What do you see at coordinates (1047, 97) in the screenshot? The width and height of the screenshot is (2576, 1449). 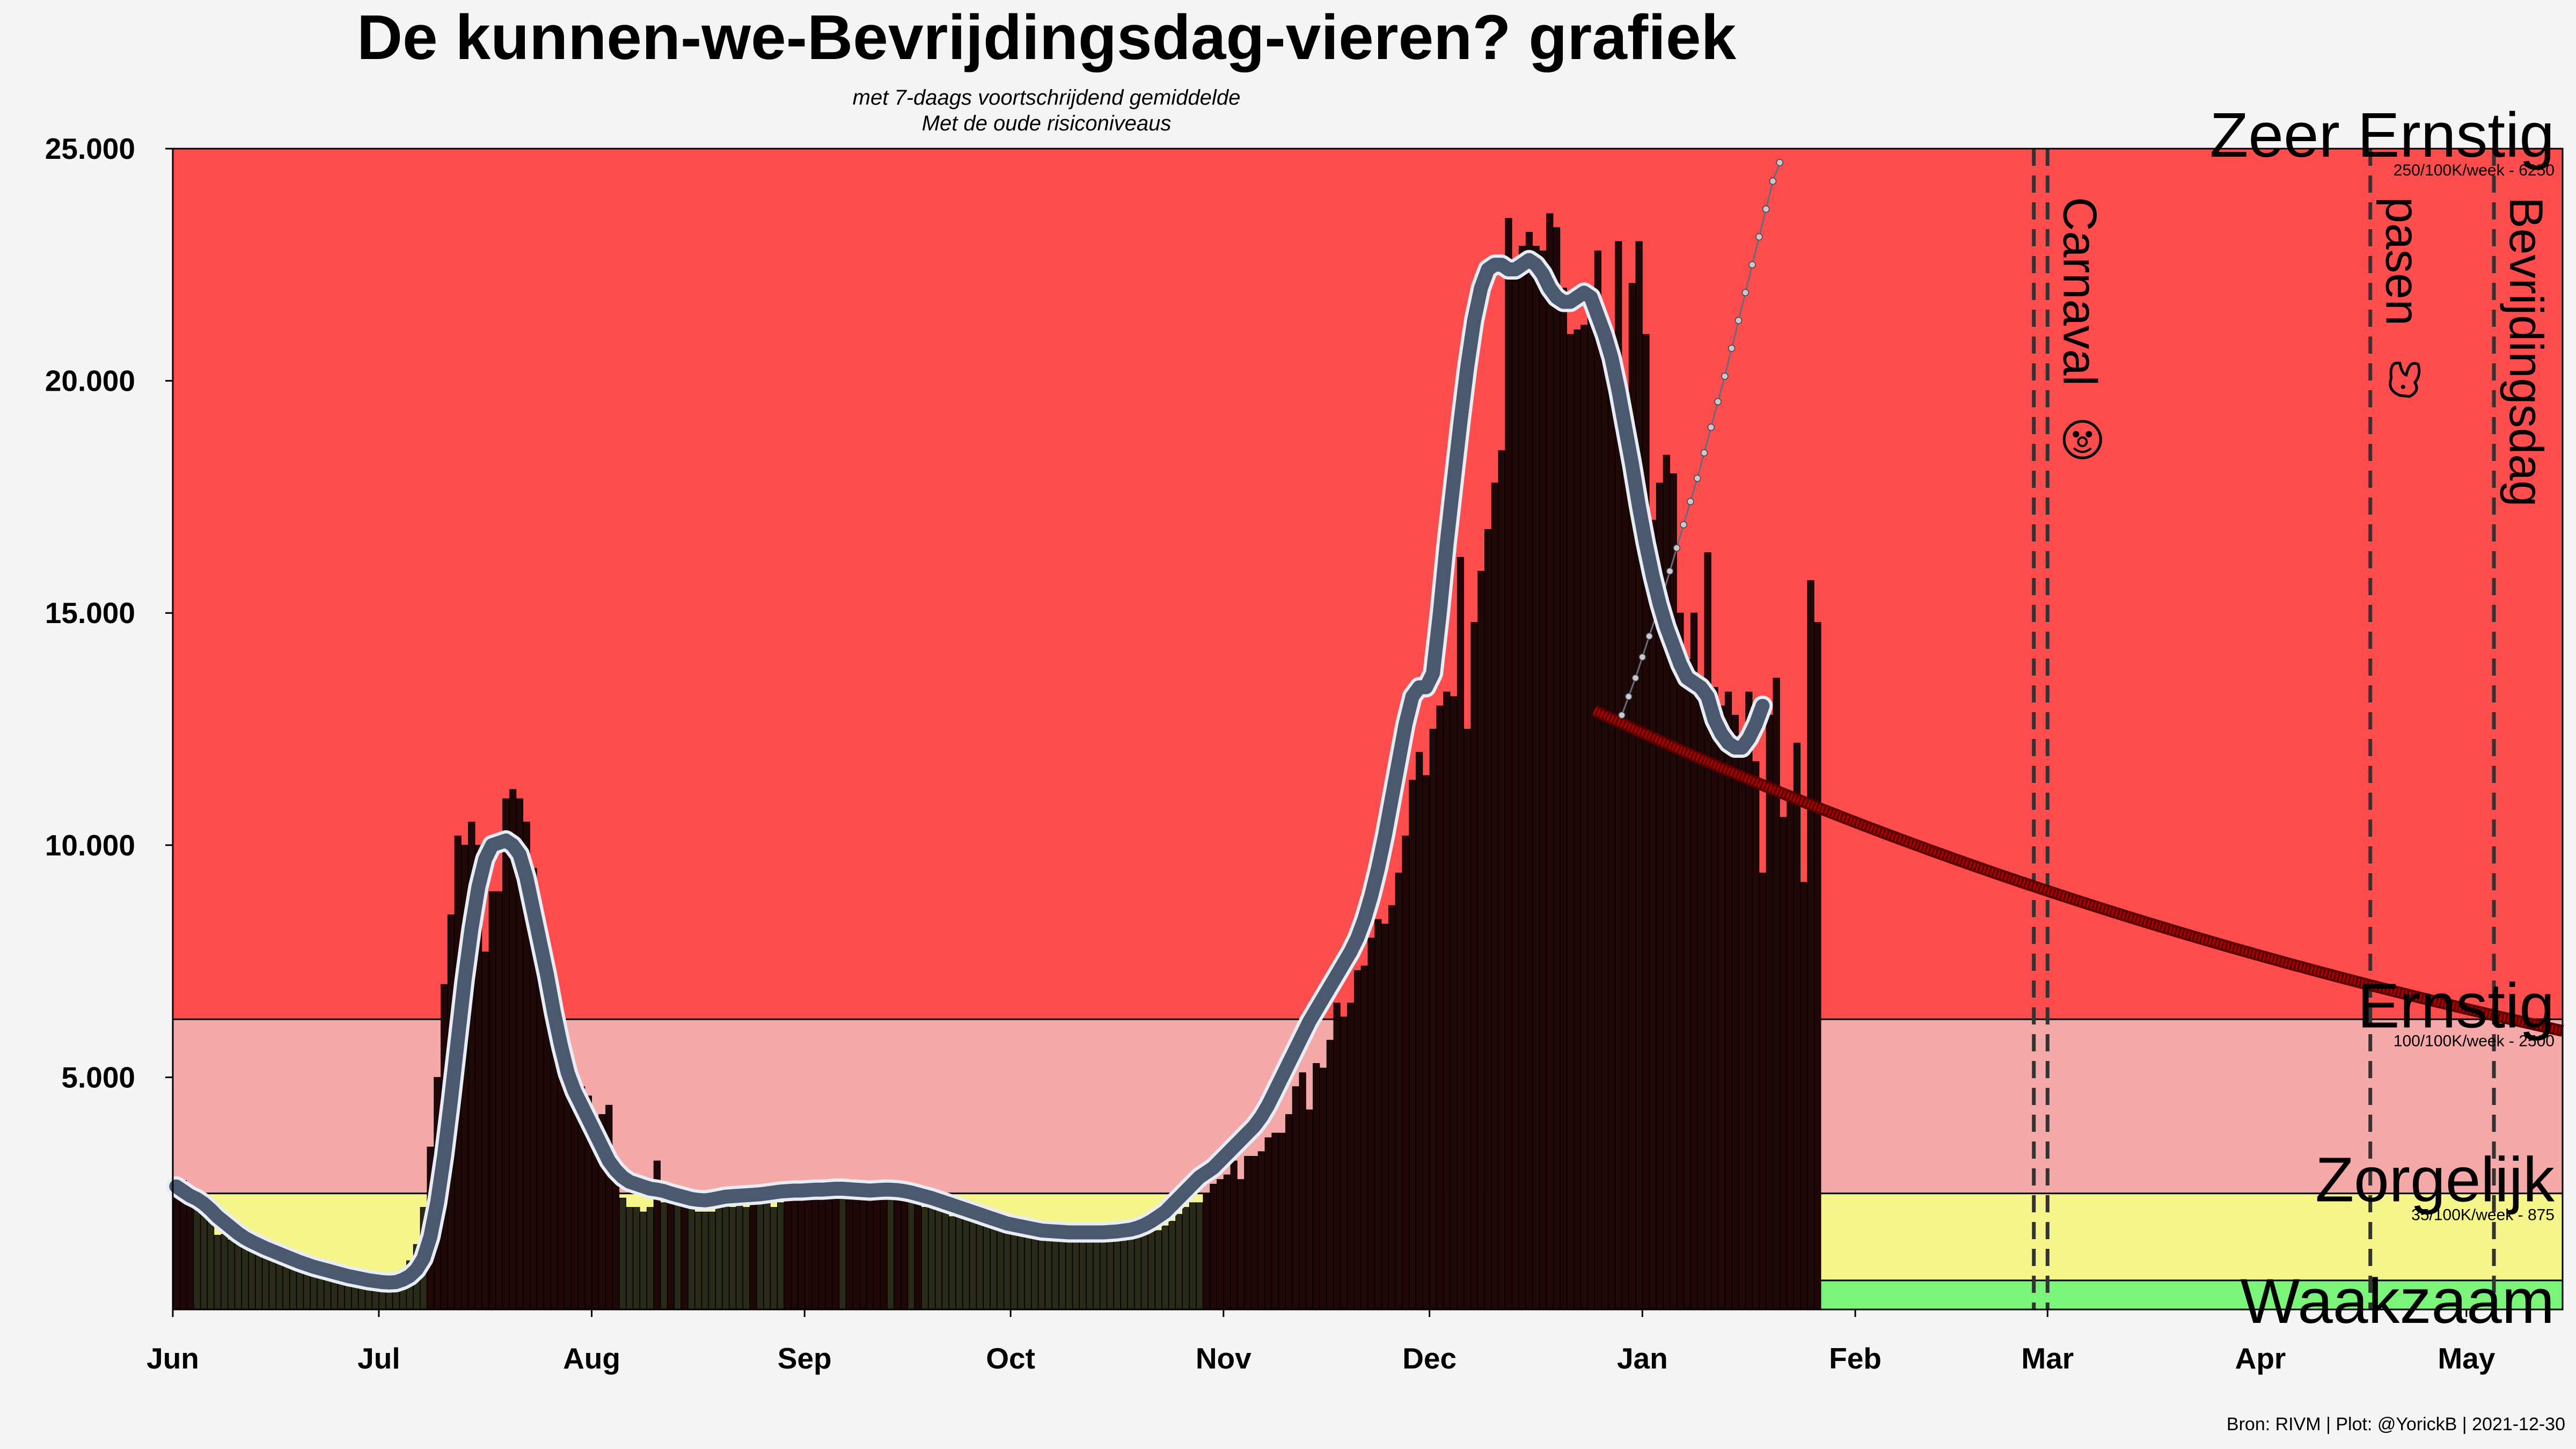 I see `chart-subtitle-line1: met 7-daags voortschrijdend gemiddelde` at bounding box center [1047, 97].